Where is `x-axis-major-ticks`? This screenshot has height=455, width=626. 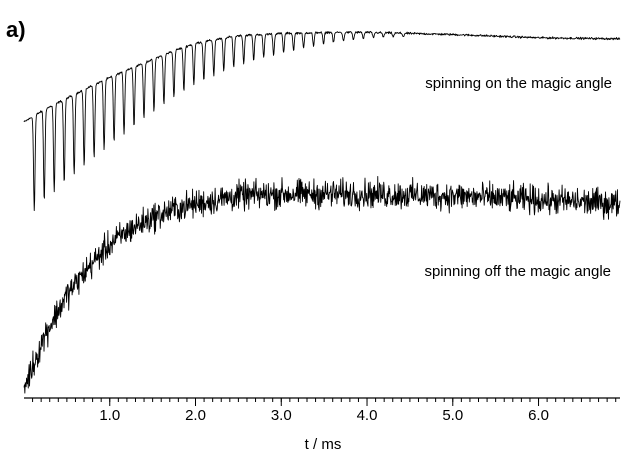 x-axis-major-ticks is located at coordinates (324, 402).